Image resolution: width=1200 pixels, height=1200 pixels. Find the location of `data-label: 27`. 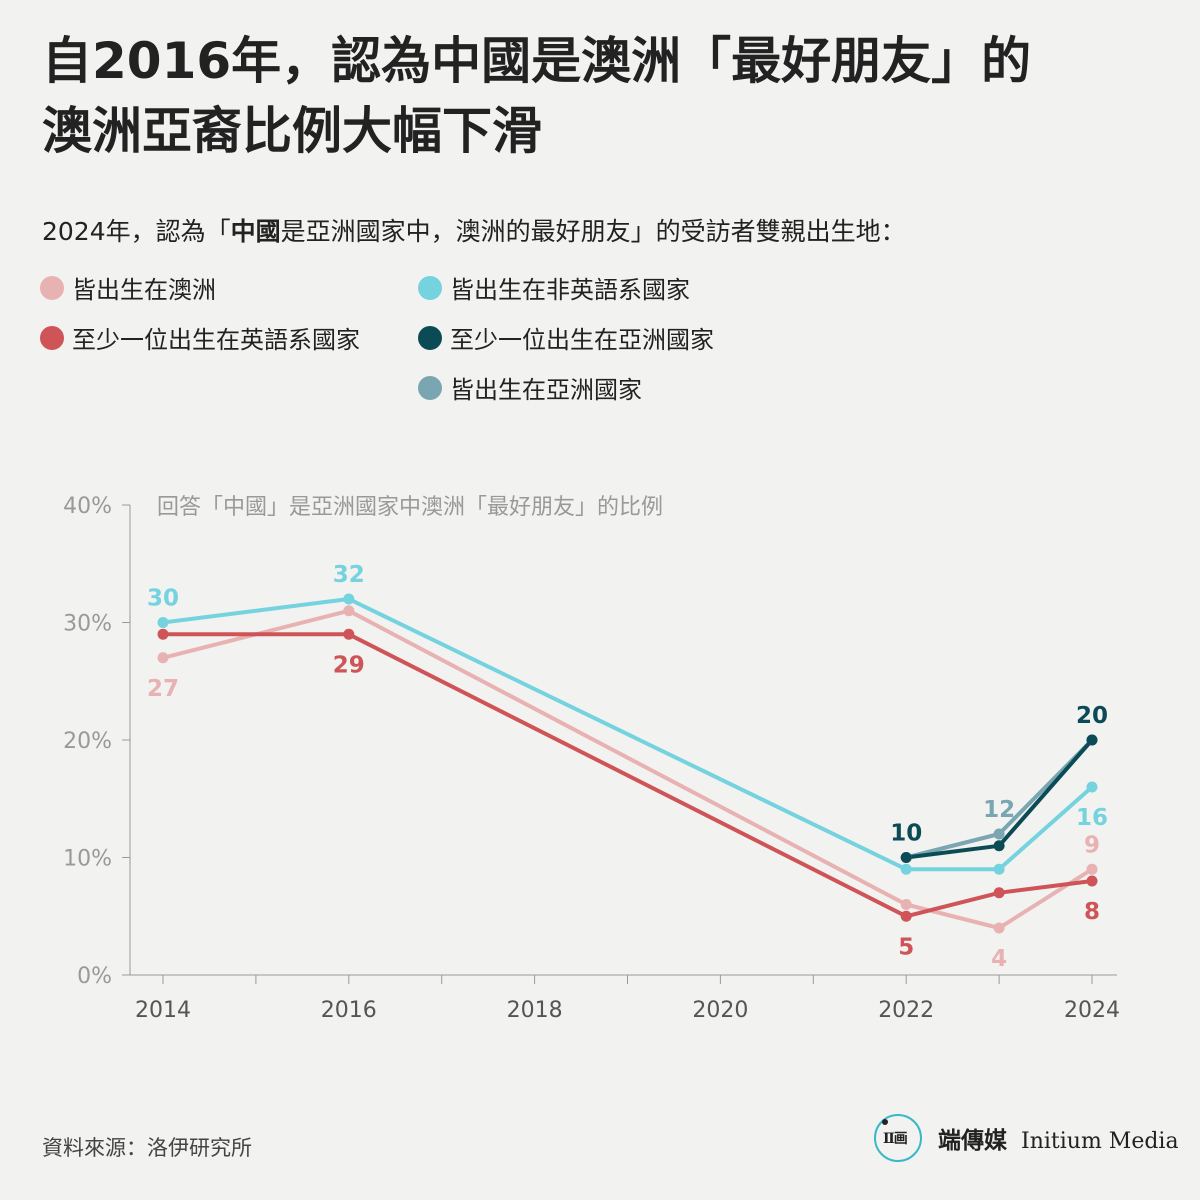

data-label: 27 is located at coordinates (163, 689).